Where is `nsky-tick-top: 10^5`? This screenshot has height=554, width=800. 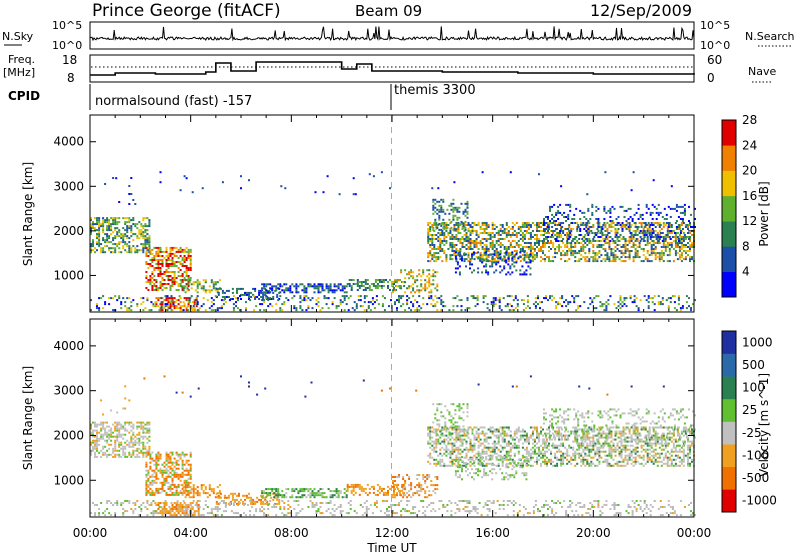 nsky-tick-top: 10^5 is located at coordinates (67, 25).